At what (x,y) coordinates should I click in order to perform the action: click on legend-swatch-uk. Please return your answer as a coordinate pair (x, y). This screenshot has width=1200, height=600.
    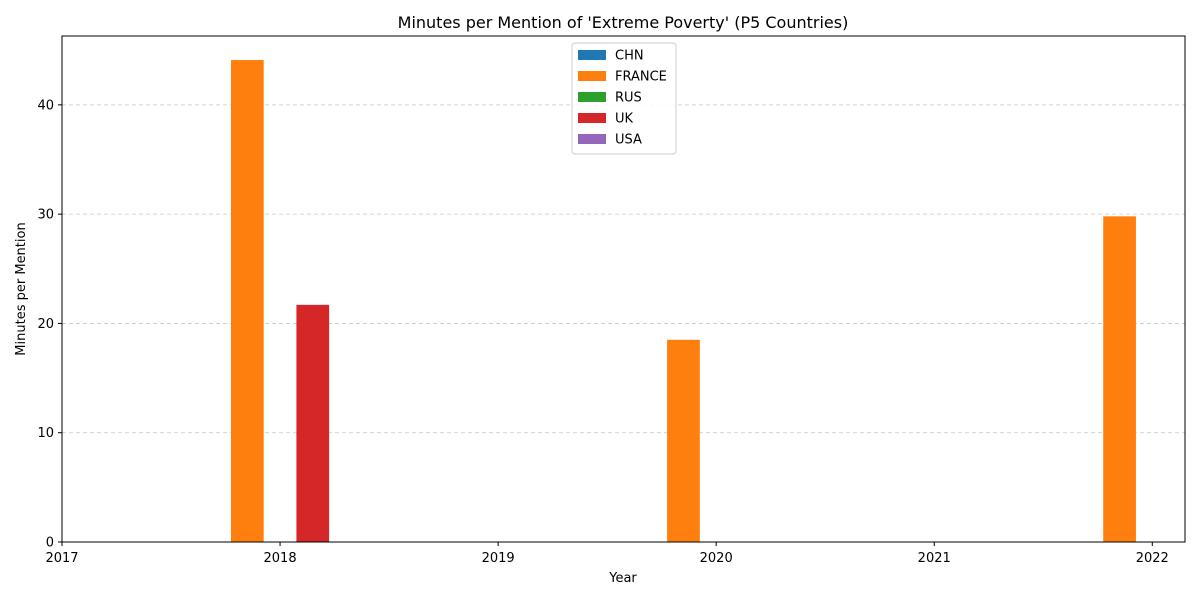
    Looking at the image, I should click on (592, 118).